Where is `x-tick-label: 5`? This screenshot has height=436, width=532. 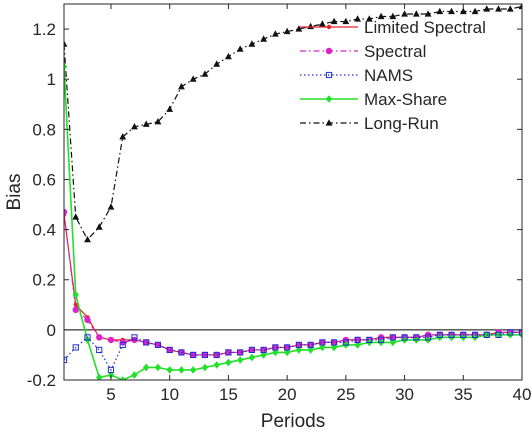 x-tick-label: 5 is located at coordinates (110, 394).